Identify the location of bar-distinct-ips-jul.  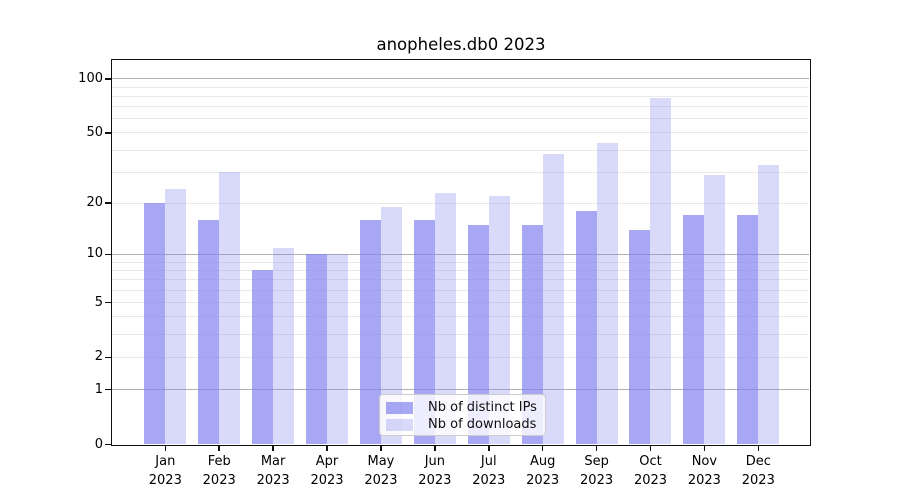
(478, 334).